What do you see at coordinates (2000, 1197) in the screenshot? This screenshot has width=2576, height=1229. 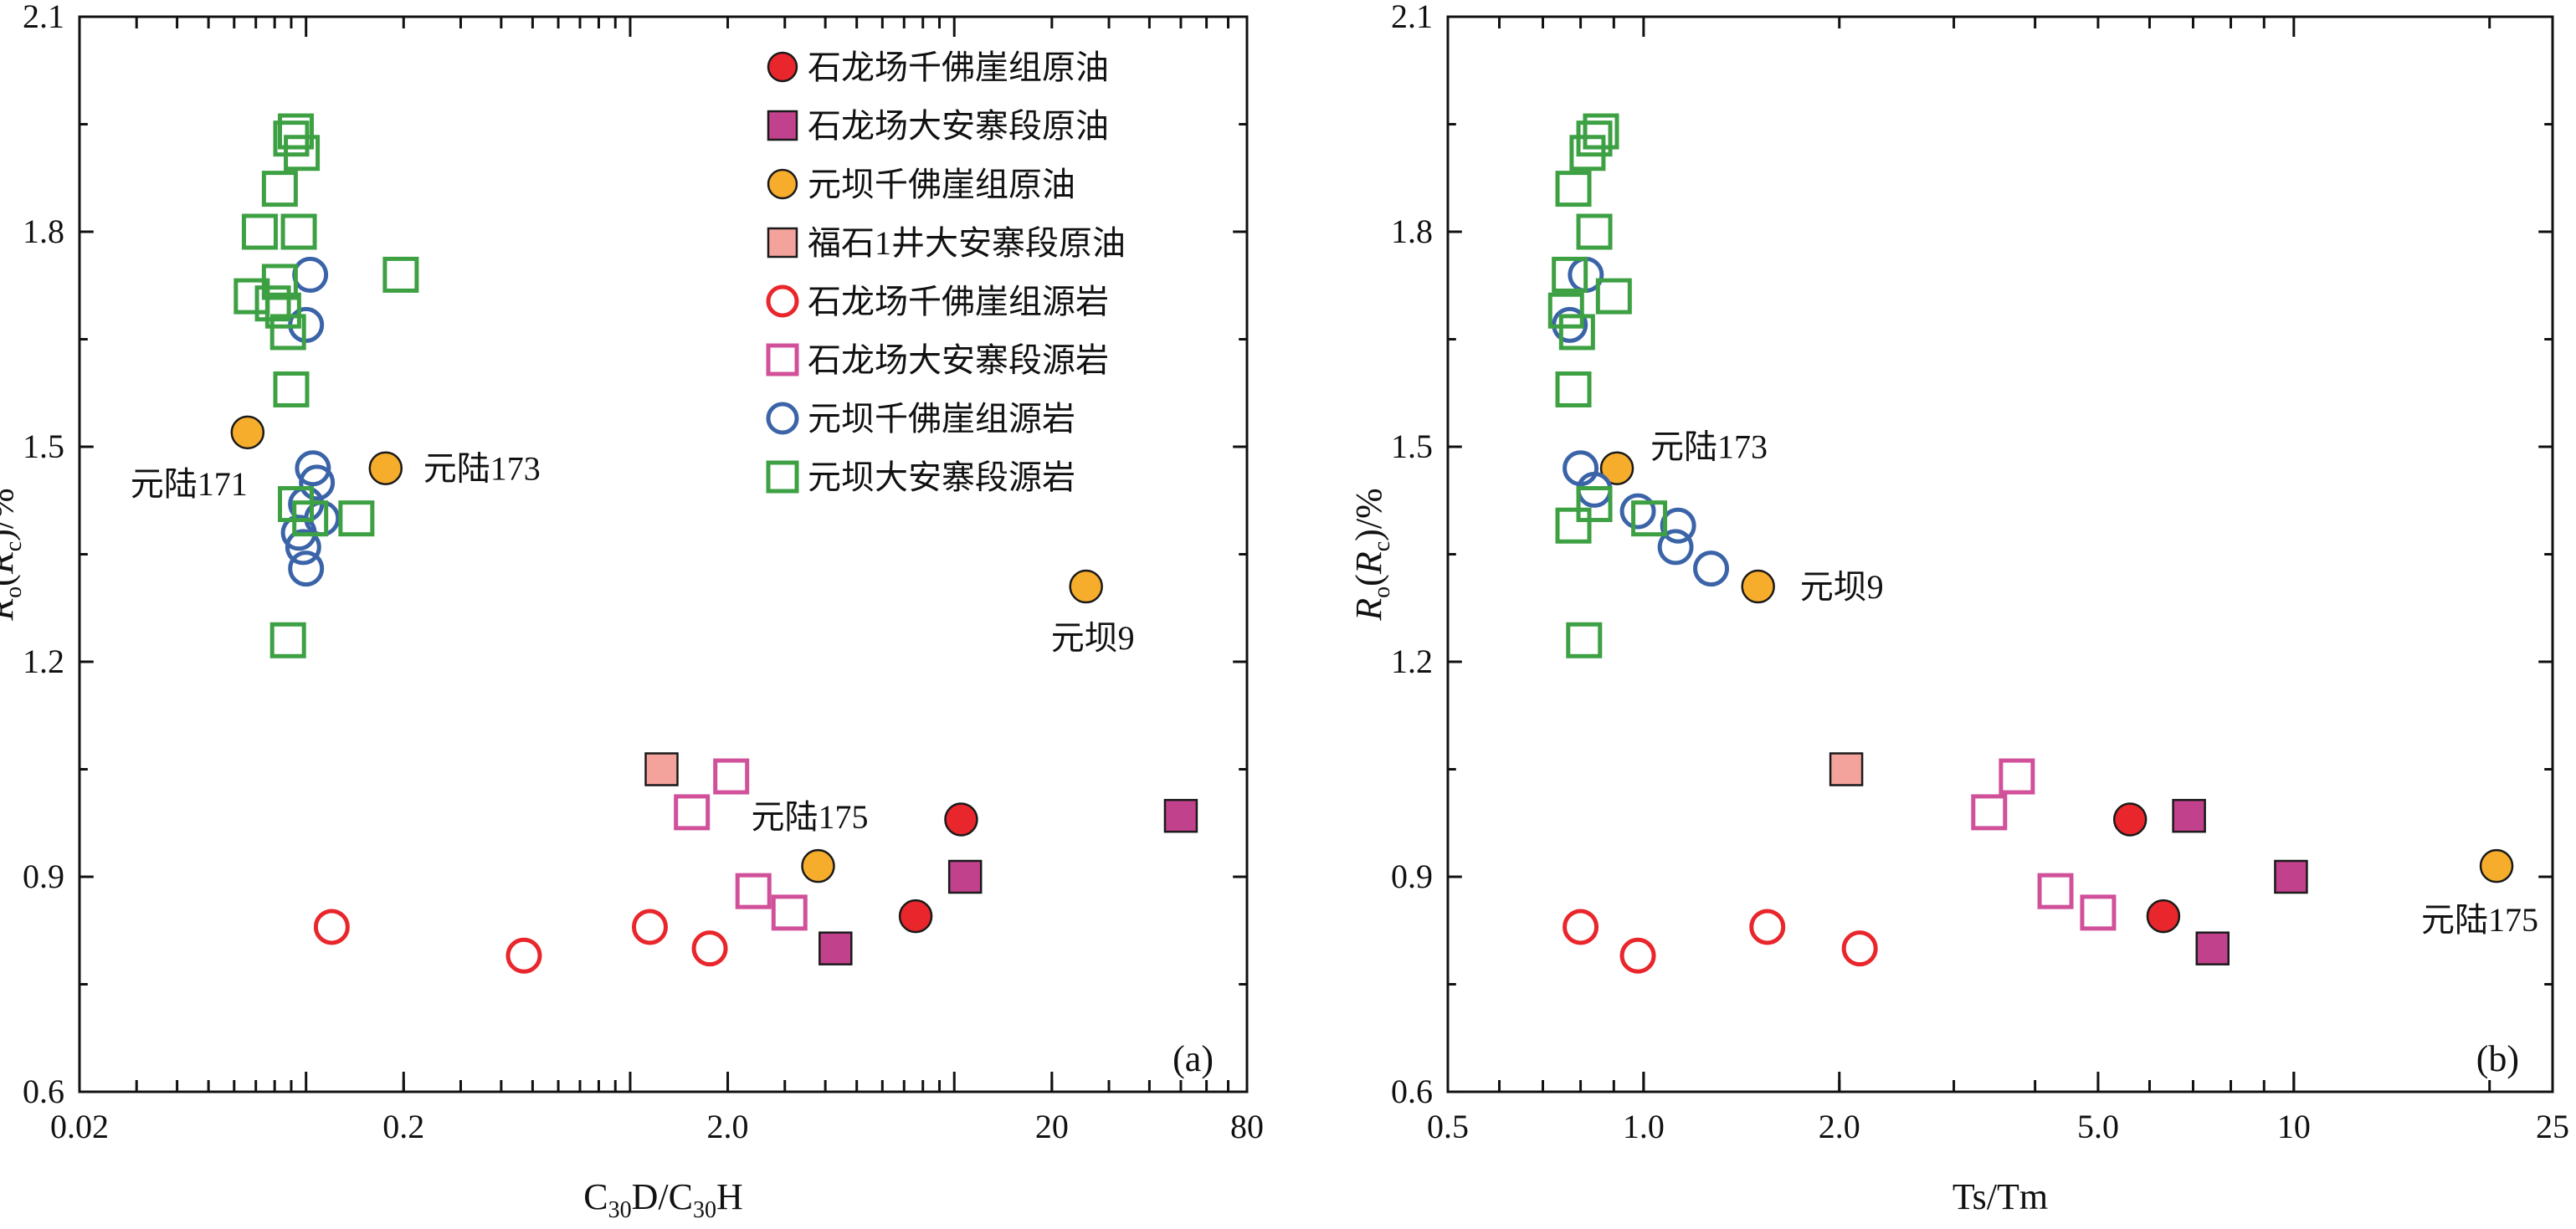 I see `x-axis-title-part: Ts/Tm` at bounding box center [2000, 1197].